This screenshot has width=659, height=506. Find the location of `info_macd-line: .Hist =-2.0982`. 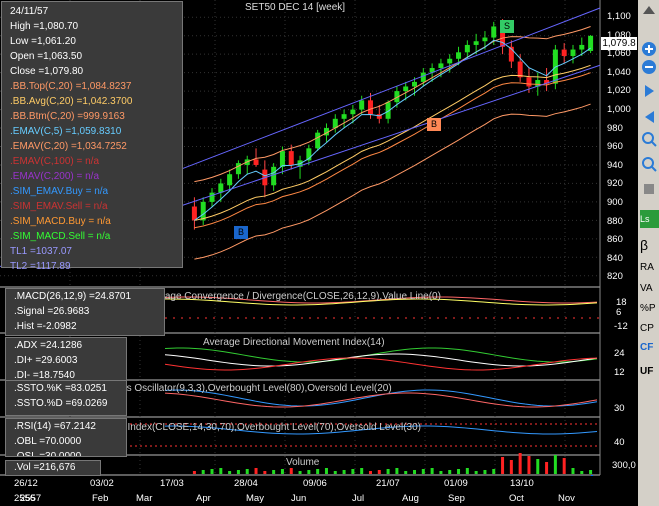

info_macd-line: .Hist =-2.0982 is located at coordinates (45, 326).